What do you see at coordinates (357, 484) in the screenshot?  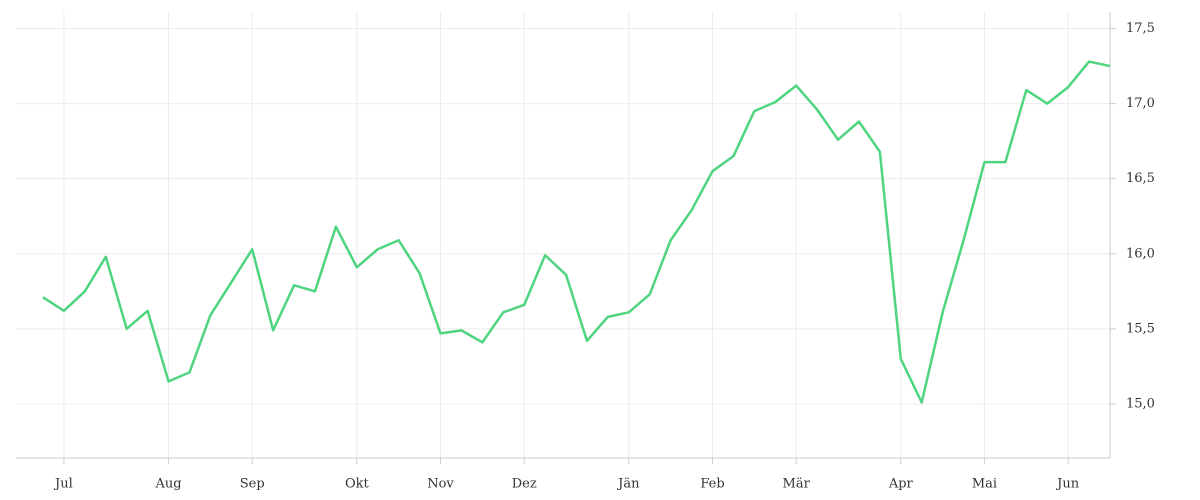 I see `x-tick-label: Okt` at bounding box center [357, 484].